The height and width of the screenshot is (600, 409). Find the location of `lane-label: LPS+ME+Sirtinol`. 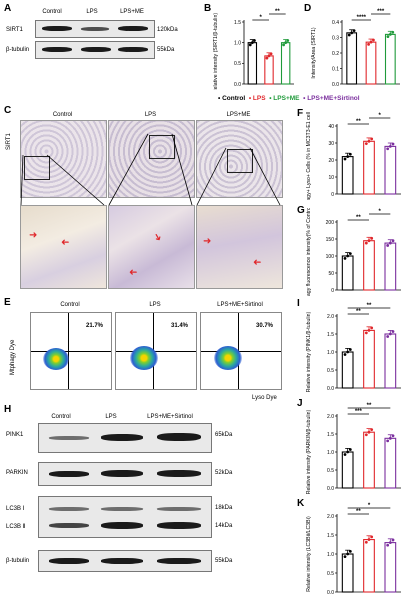

lane-label: LPS+ME+Sirtinol is located at coordinates (170, 417).